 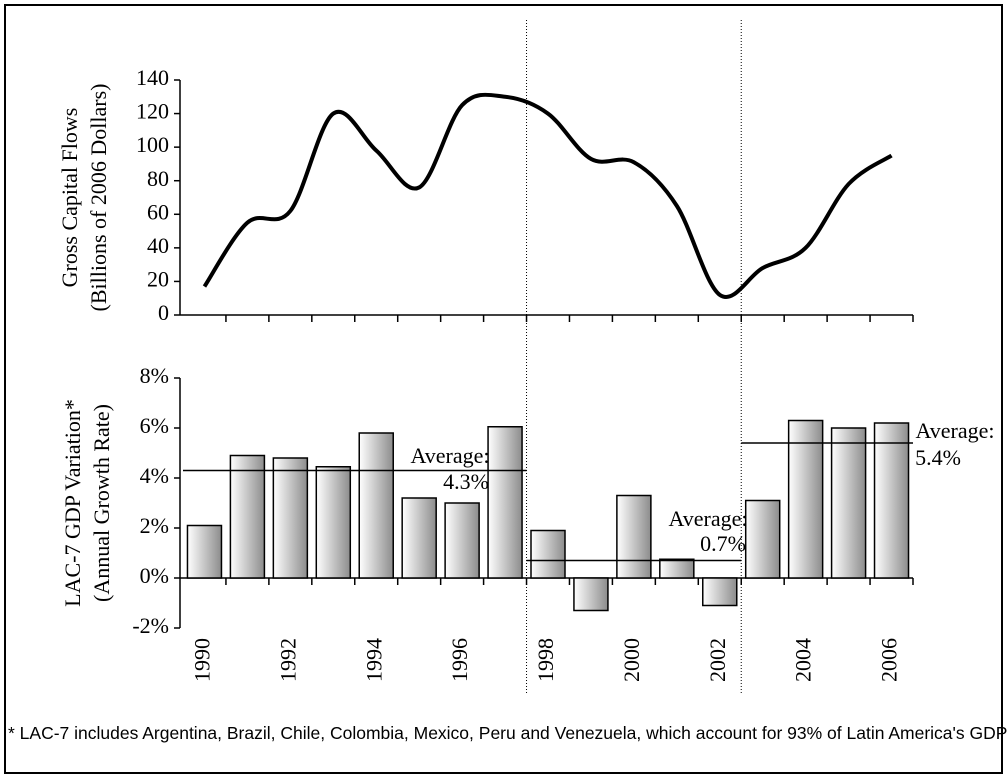 What do you see at coordinates (803, 660) in the screenshot?
I see `x-tick-label: 2004` at bounding box center [803, 660].